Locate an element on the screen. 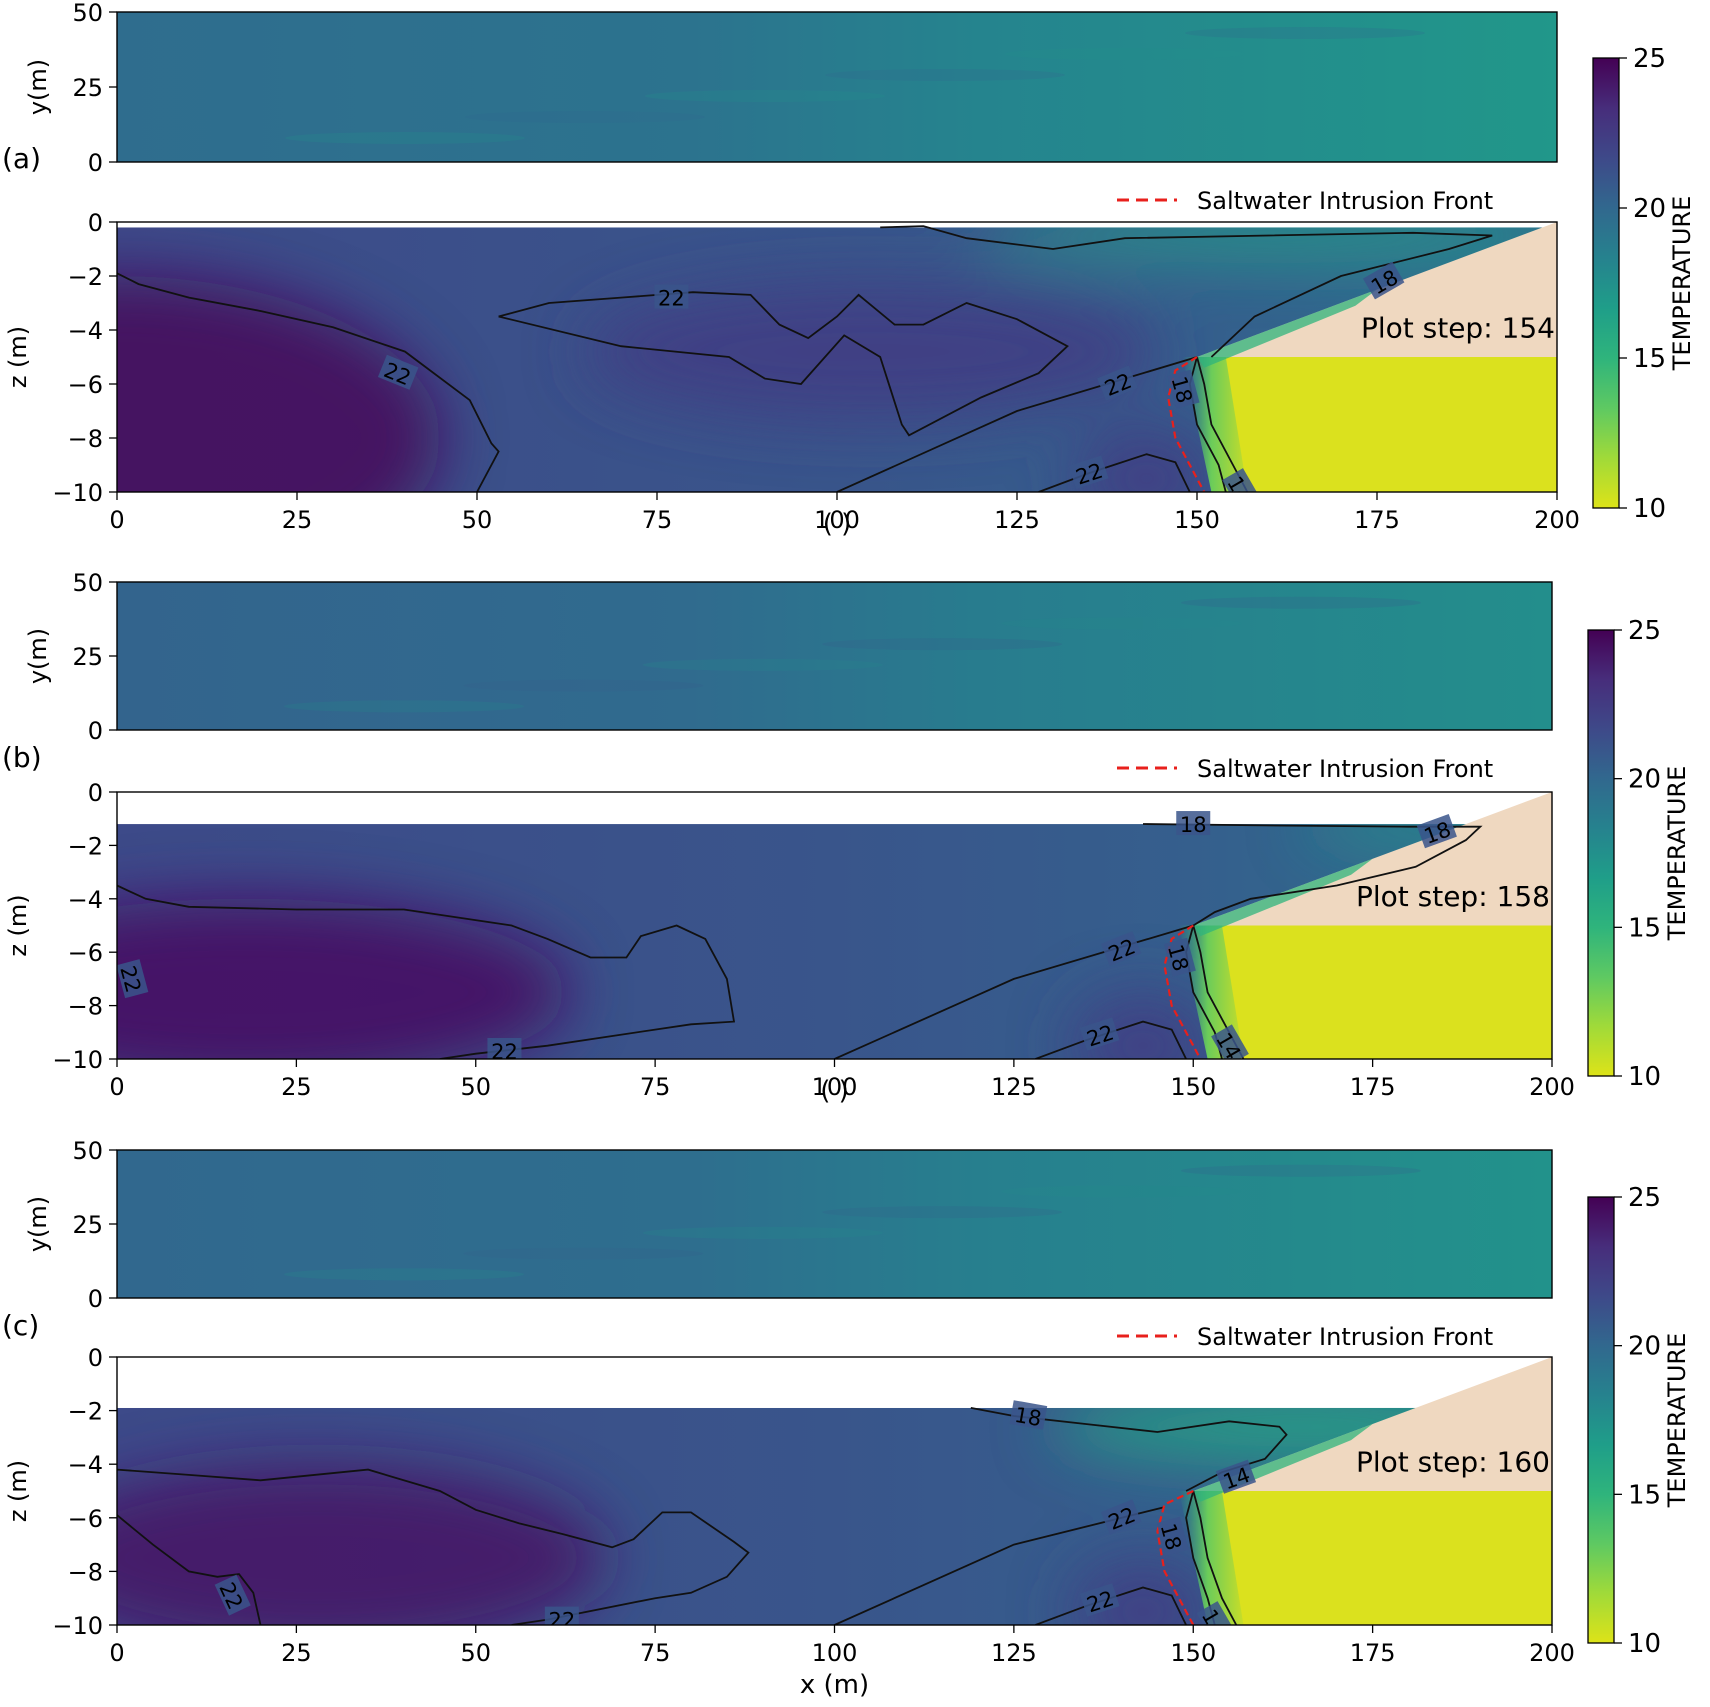 This screenshot has width=1710, height=1707. contour-label-text: 18 is located at coordinates (1193, 825).